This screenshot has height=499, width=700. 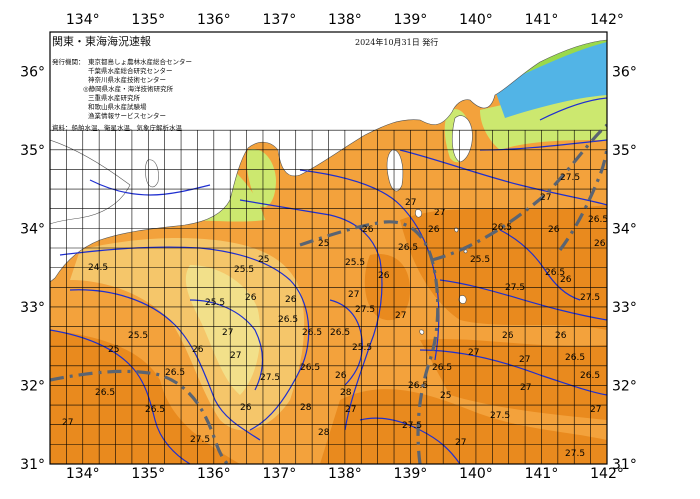 I want to click on lon-tick-label: 136°, so click(x=214, y=20).